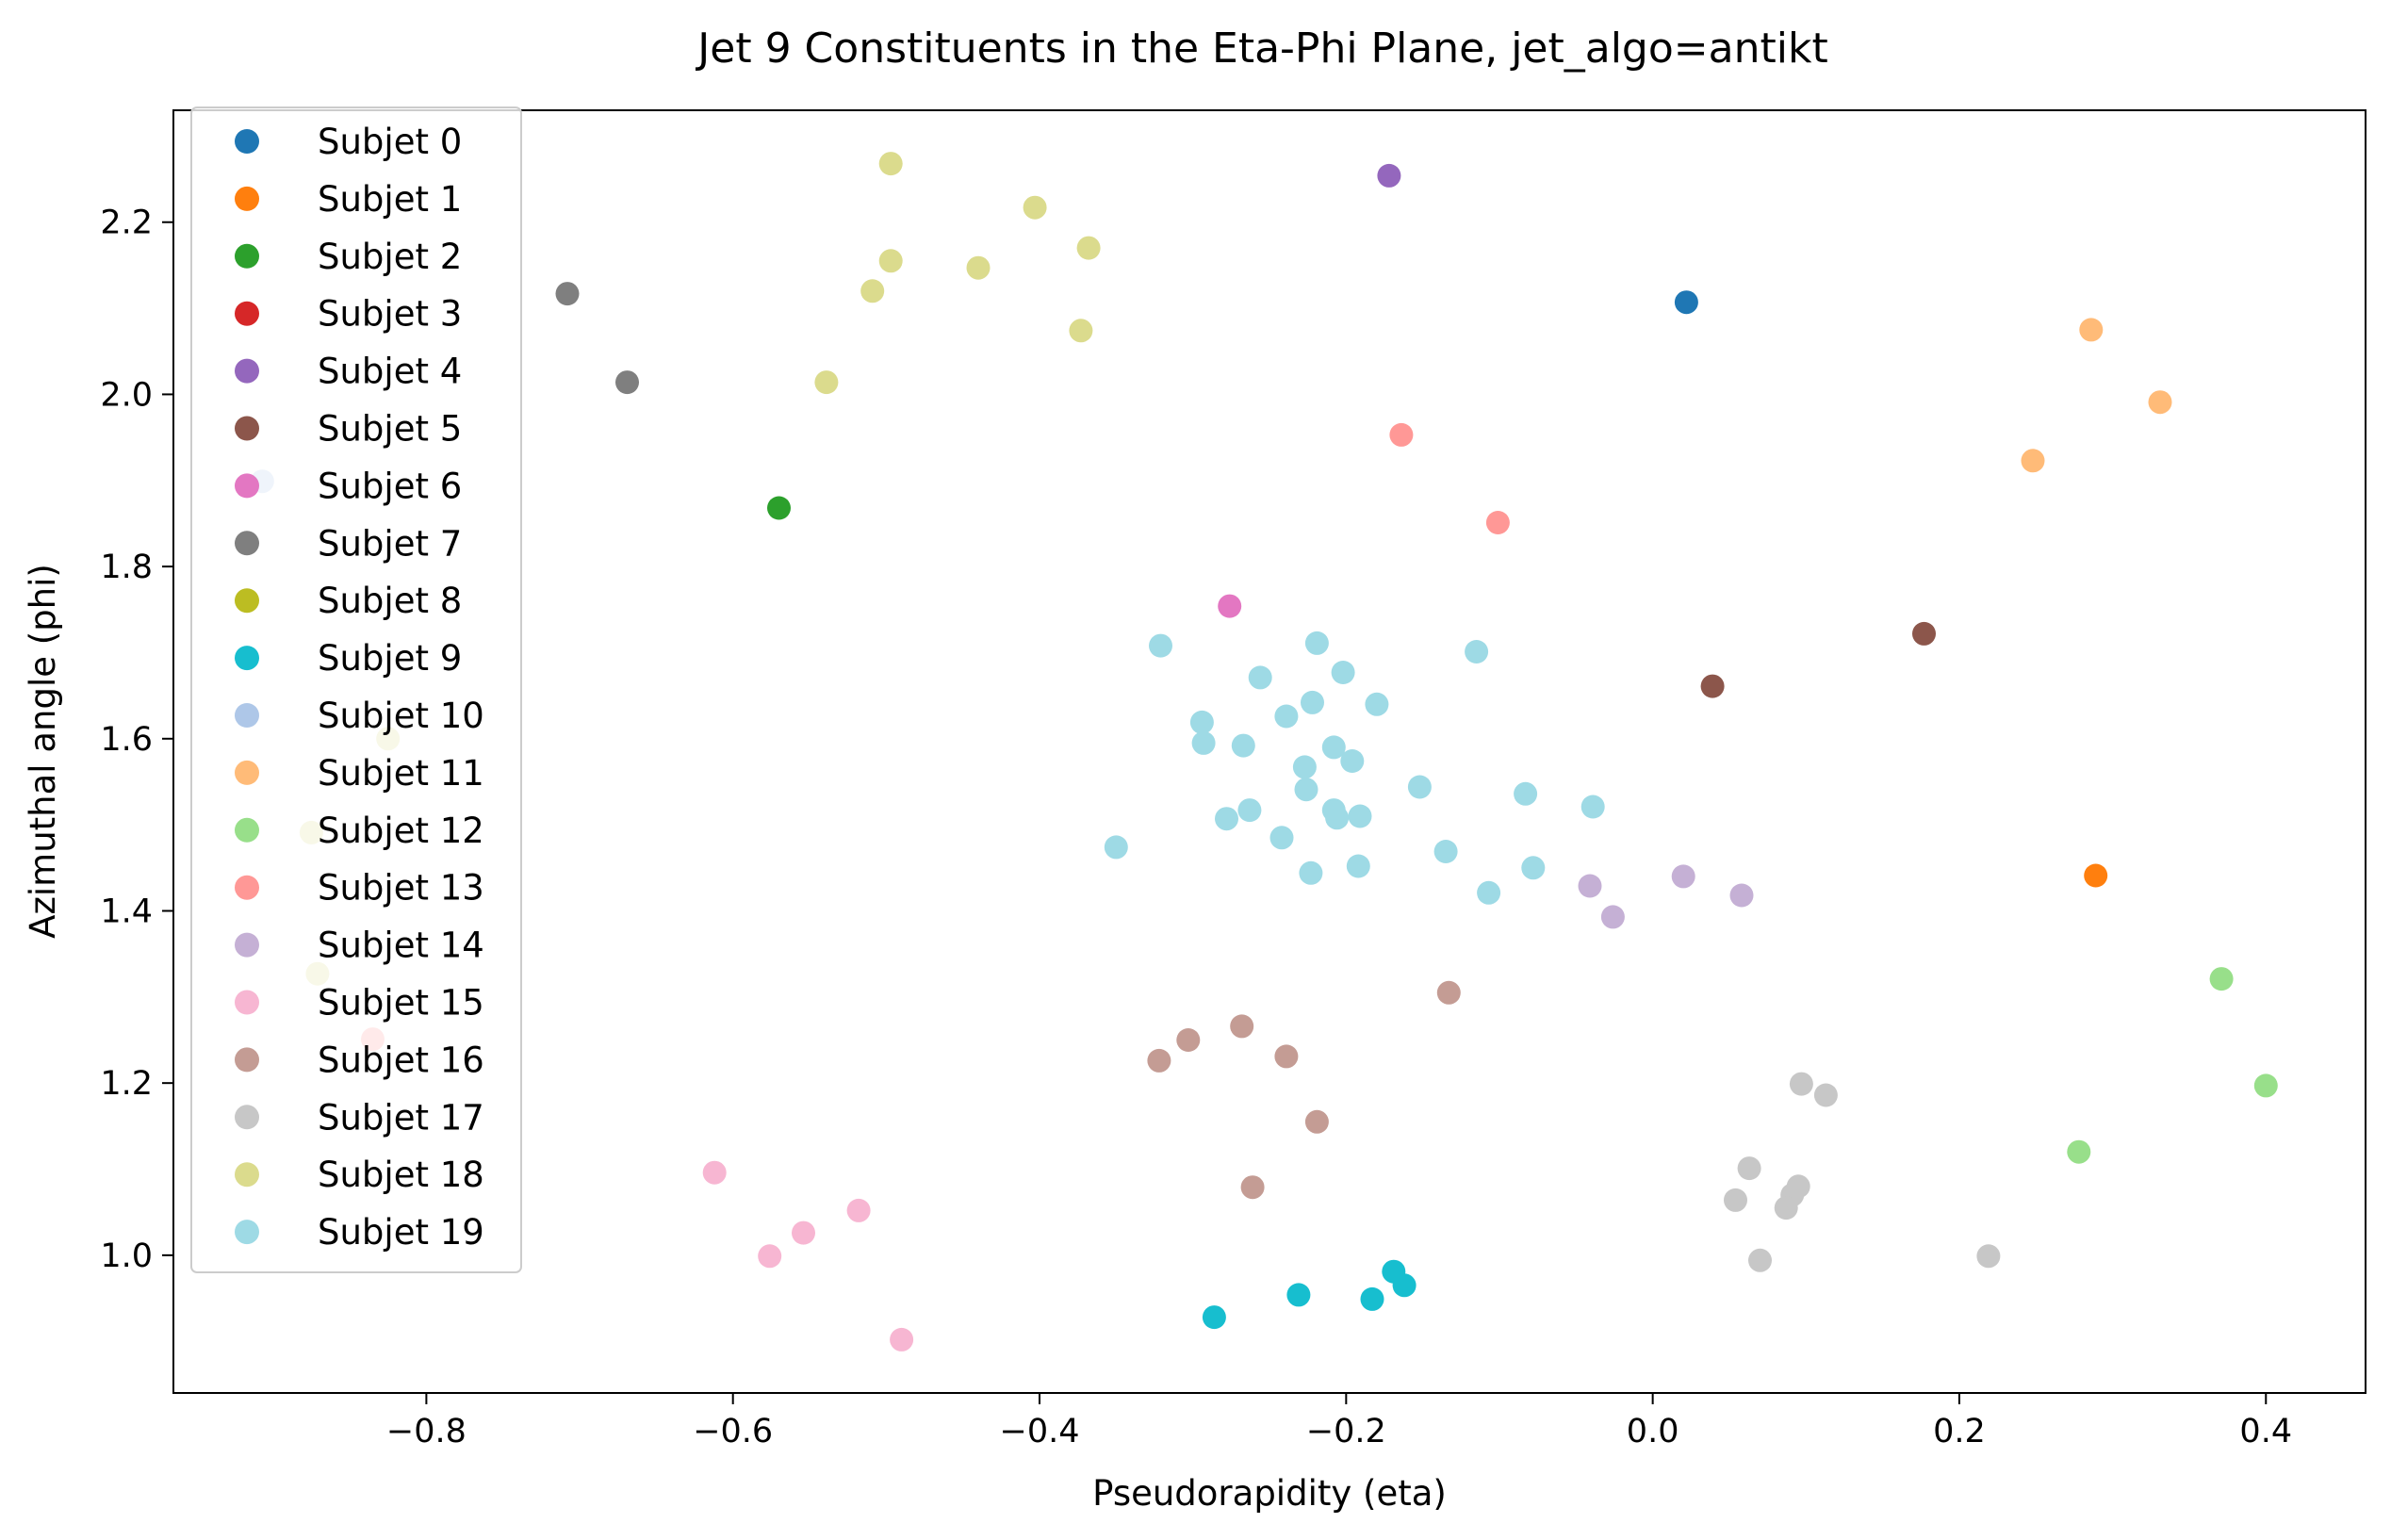  Describe the element at coordinates (126, 740) in the screenshot. I see `y-tick-label: 1.6` at that location.